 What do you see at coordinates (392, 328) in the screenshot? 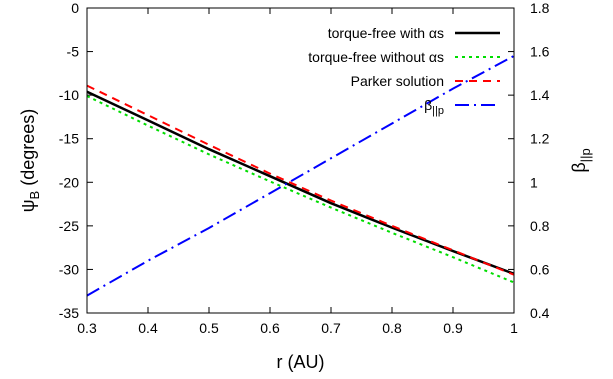
I see `x-tick-label: 0.8` at bounding box center [392, 328].